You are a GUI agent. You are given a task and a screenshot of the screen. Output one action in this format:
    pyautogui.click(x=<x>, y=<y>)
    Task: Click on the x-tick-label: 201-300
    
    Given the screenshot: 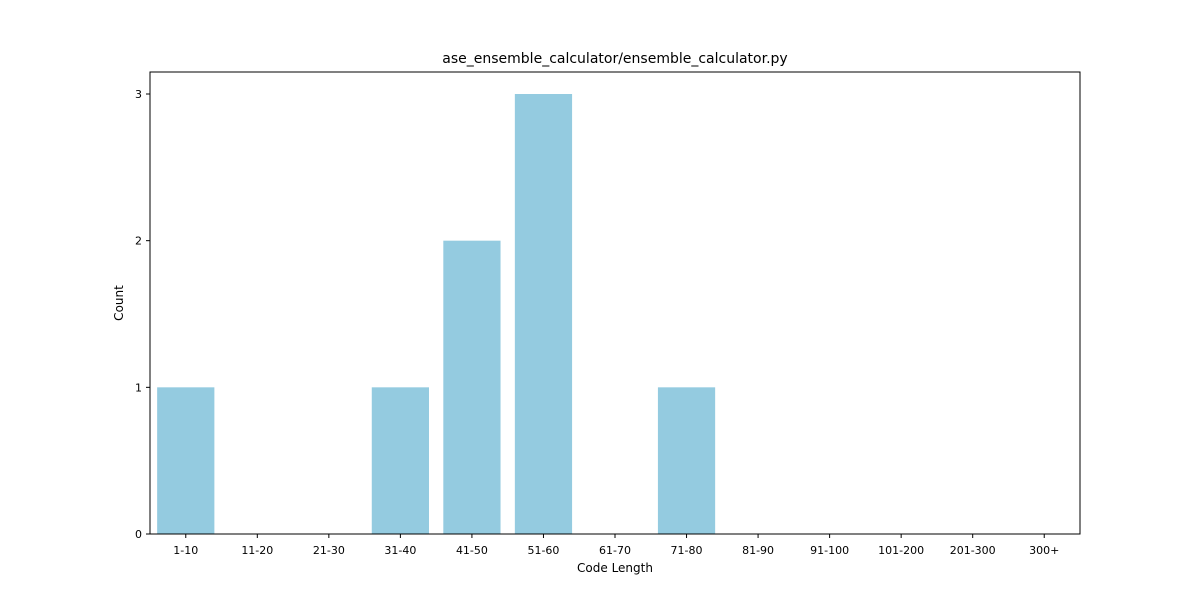 What is the action you would take?
    pyautogui.click(x=973, y=550)
    